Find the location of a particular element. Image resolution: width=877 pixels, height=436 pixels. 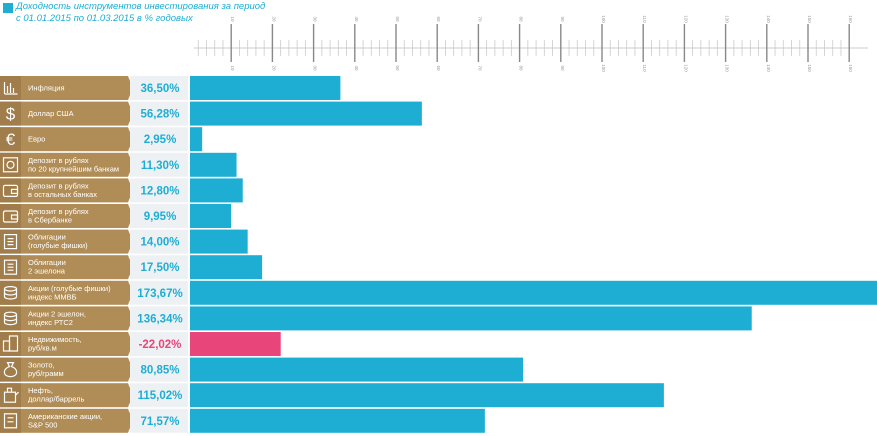

row-icon: € is located at coordinates (11, 139).